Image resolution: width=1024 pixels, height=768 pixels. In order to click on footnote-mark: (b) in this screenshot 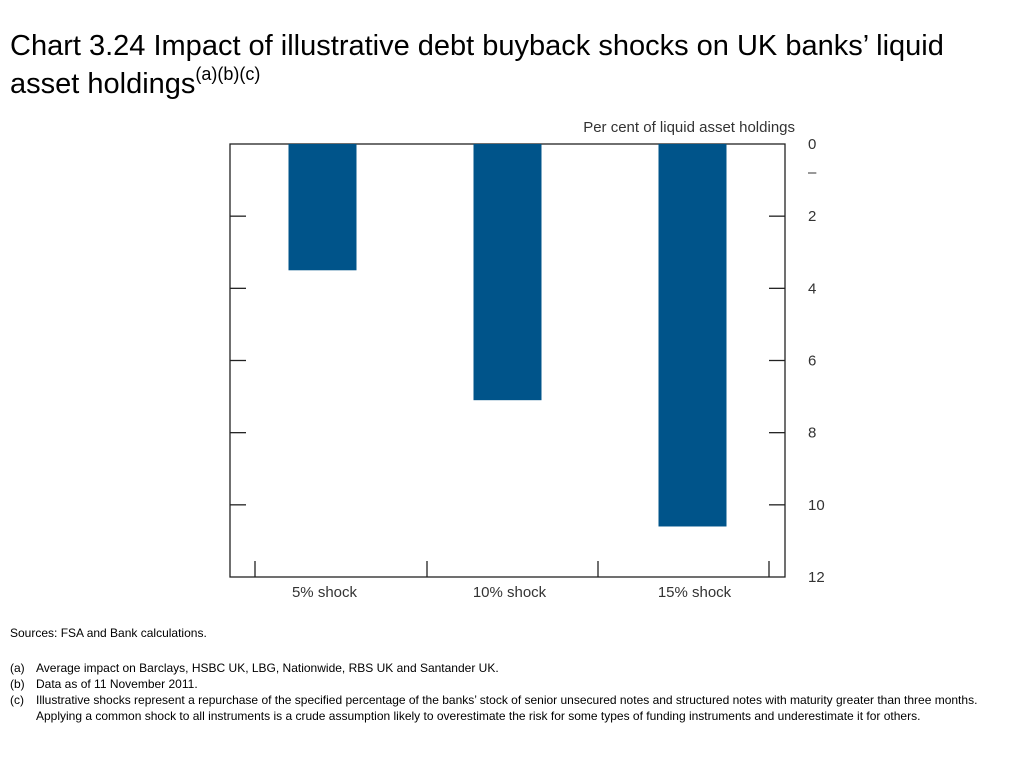, I will do `click(17, 684)`.